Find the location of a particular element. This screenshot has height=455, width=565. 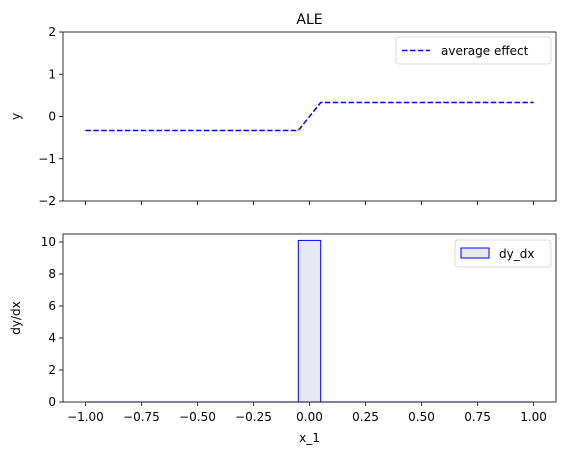

y-axis-label: dy/dx is located at coordinates (16, 317).